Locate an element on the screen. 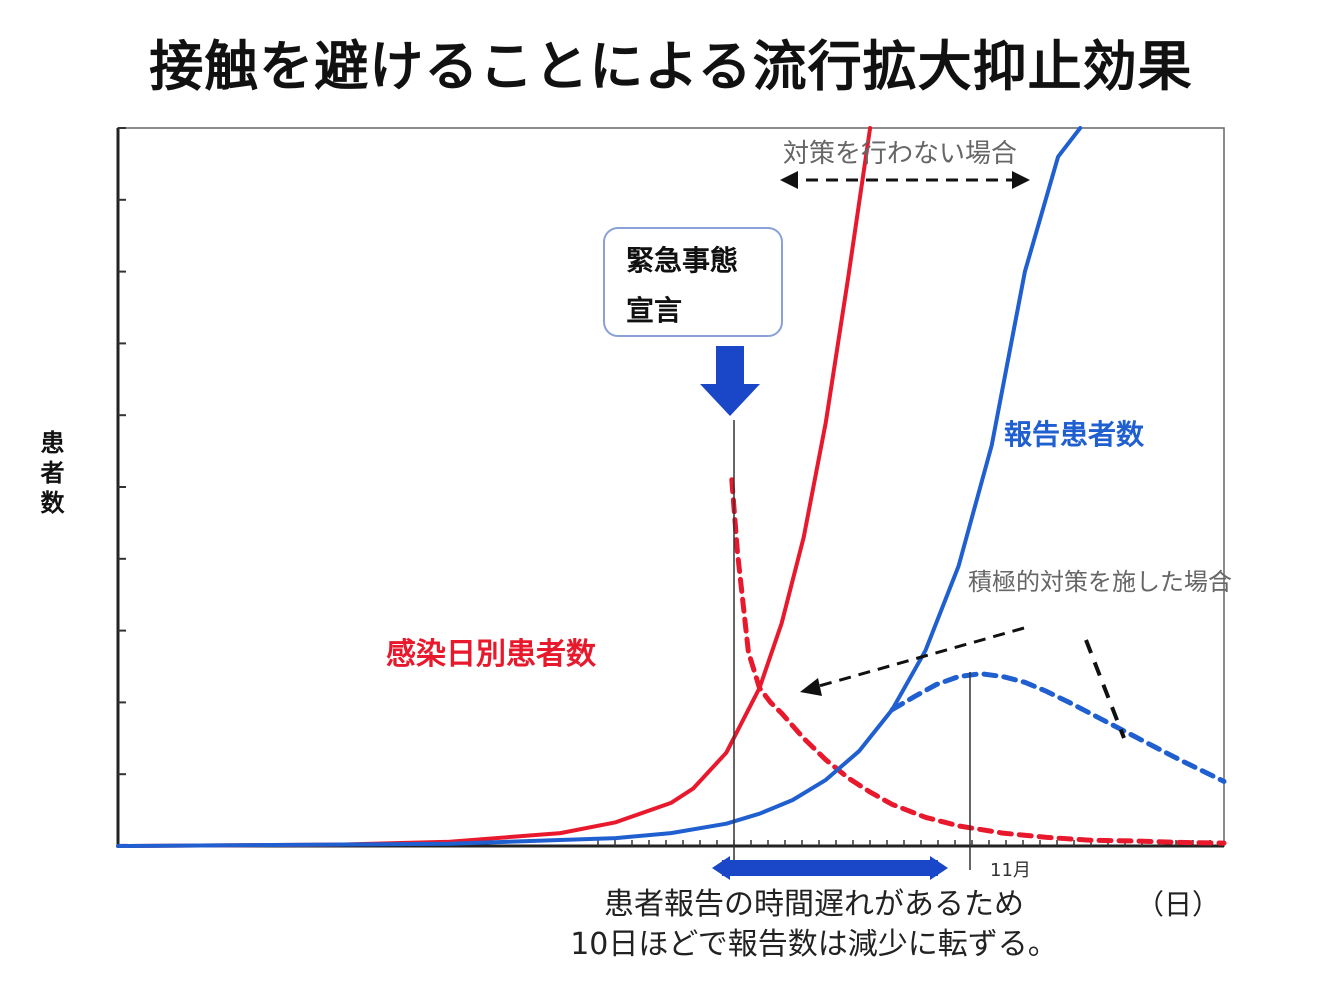  declaration-text-2: 宣言 is located at coordinates (654, 310).